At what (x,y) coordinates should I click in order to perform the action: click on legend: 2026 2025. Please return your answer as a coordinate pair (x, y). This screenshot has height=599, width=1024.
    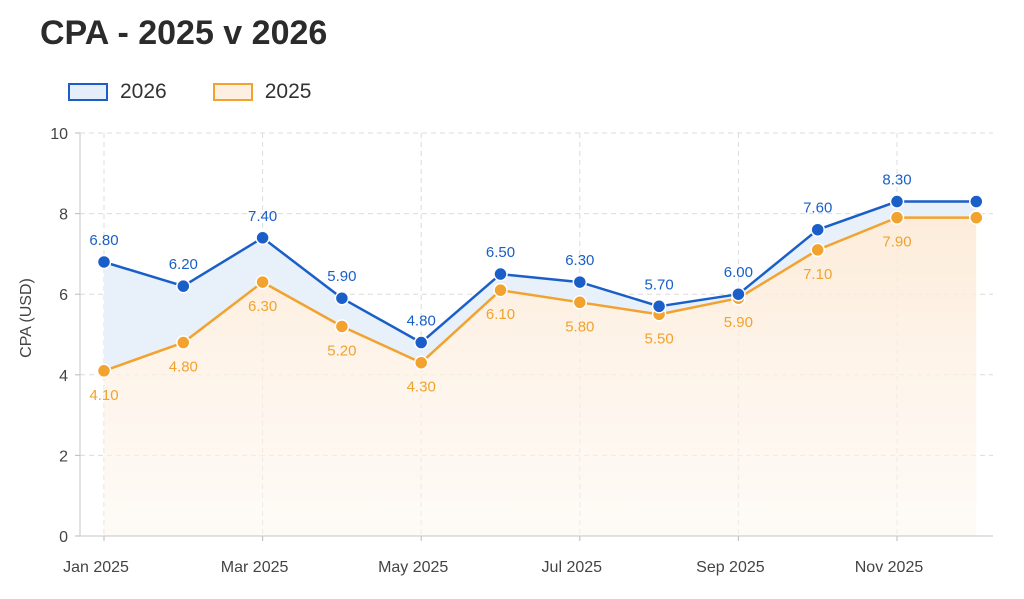
    Looking at the image, I should click on (189, 92).